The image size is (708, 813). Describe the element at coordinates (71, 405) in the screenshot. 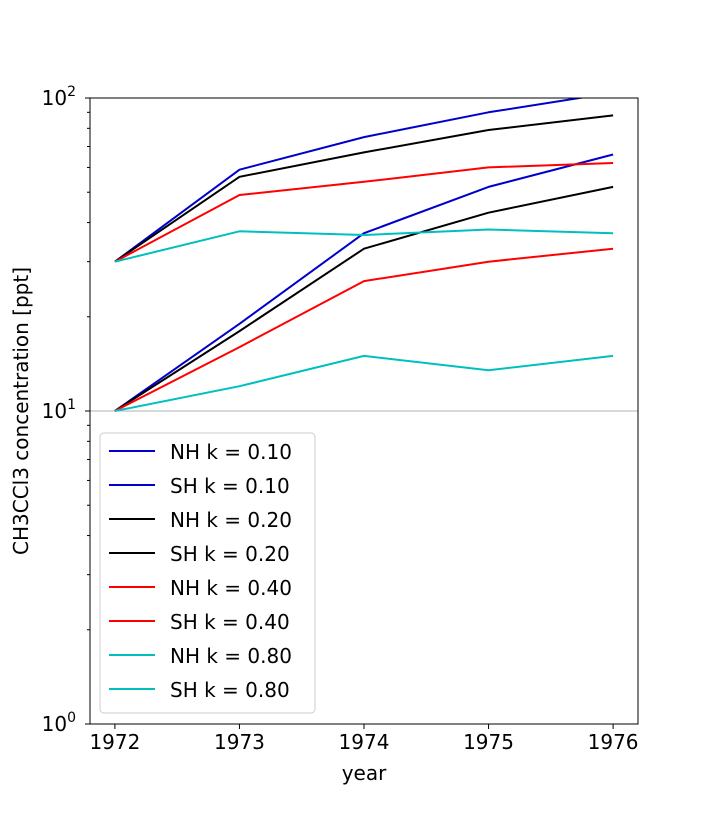

I see `y-tick-exponent: 1` at that location.